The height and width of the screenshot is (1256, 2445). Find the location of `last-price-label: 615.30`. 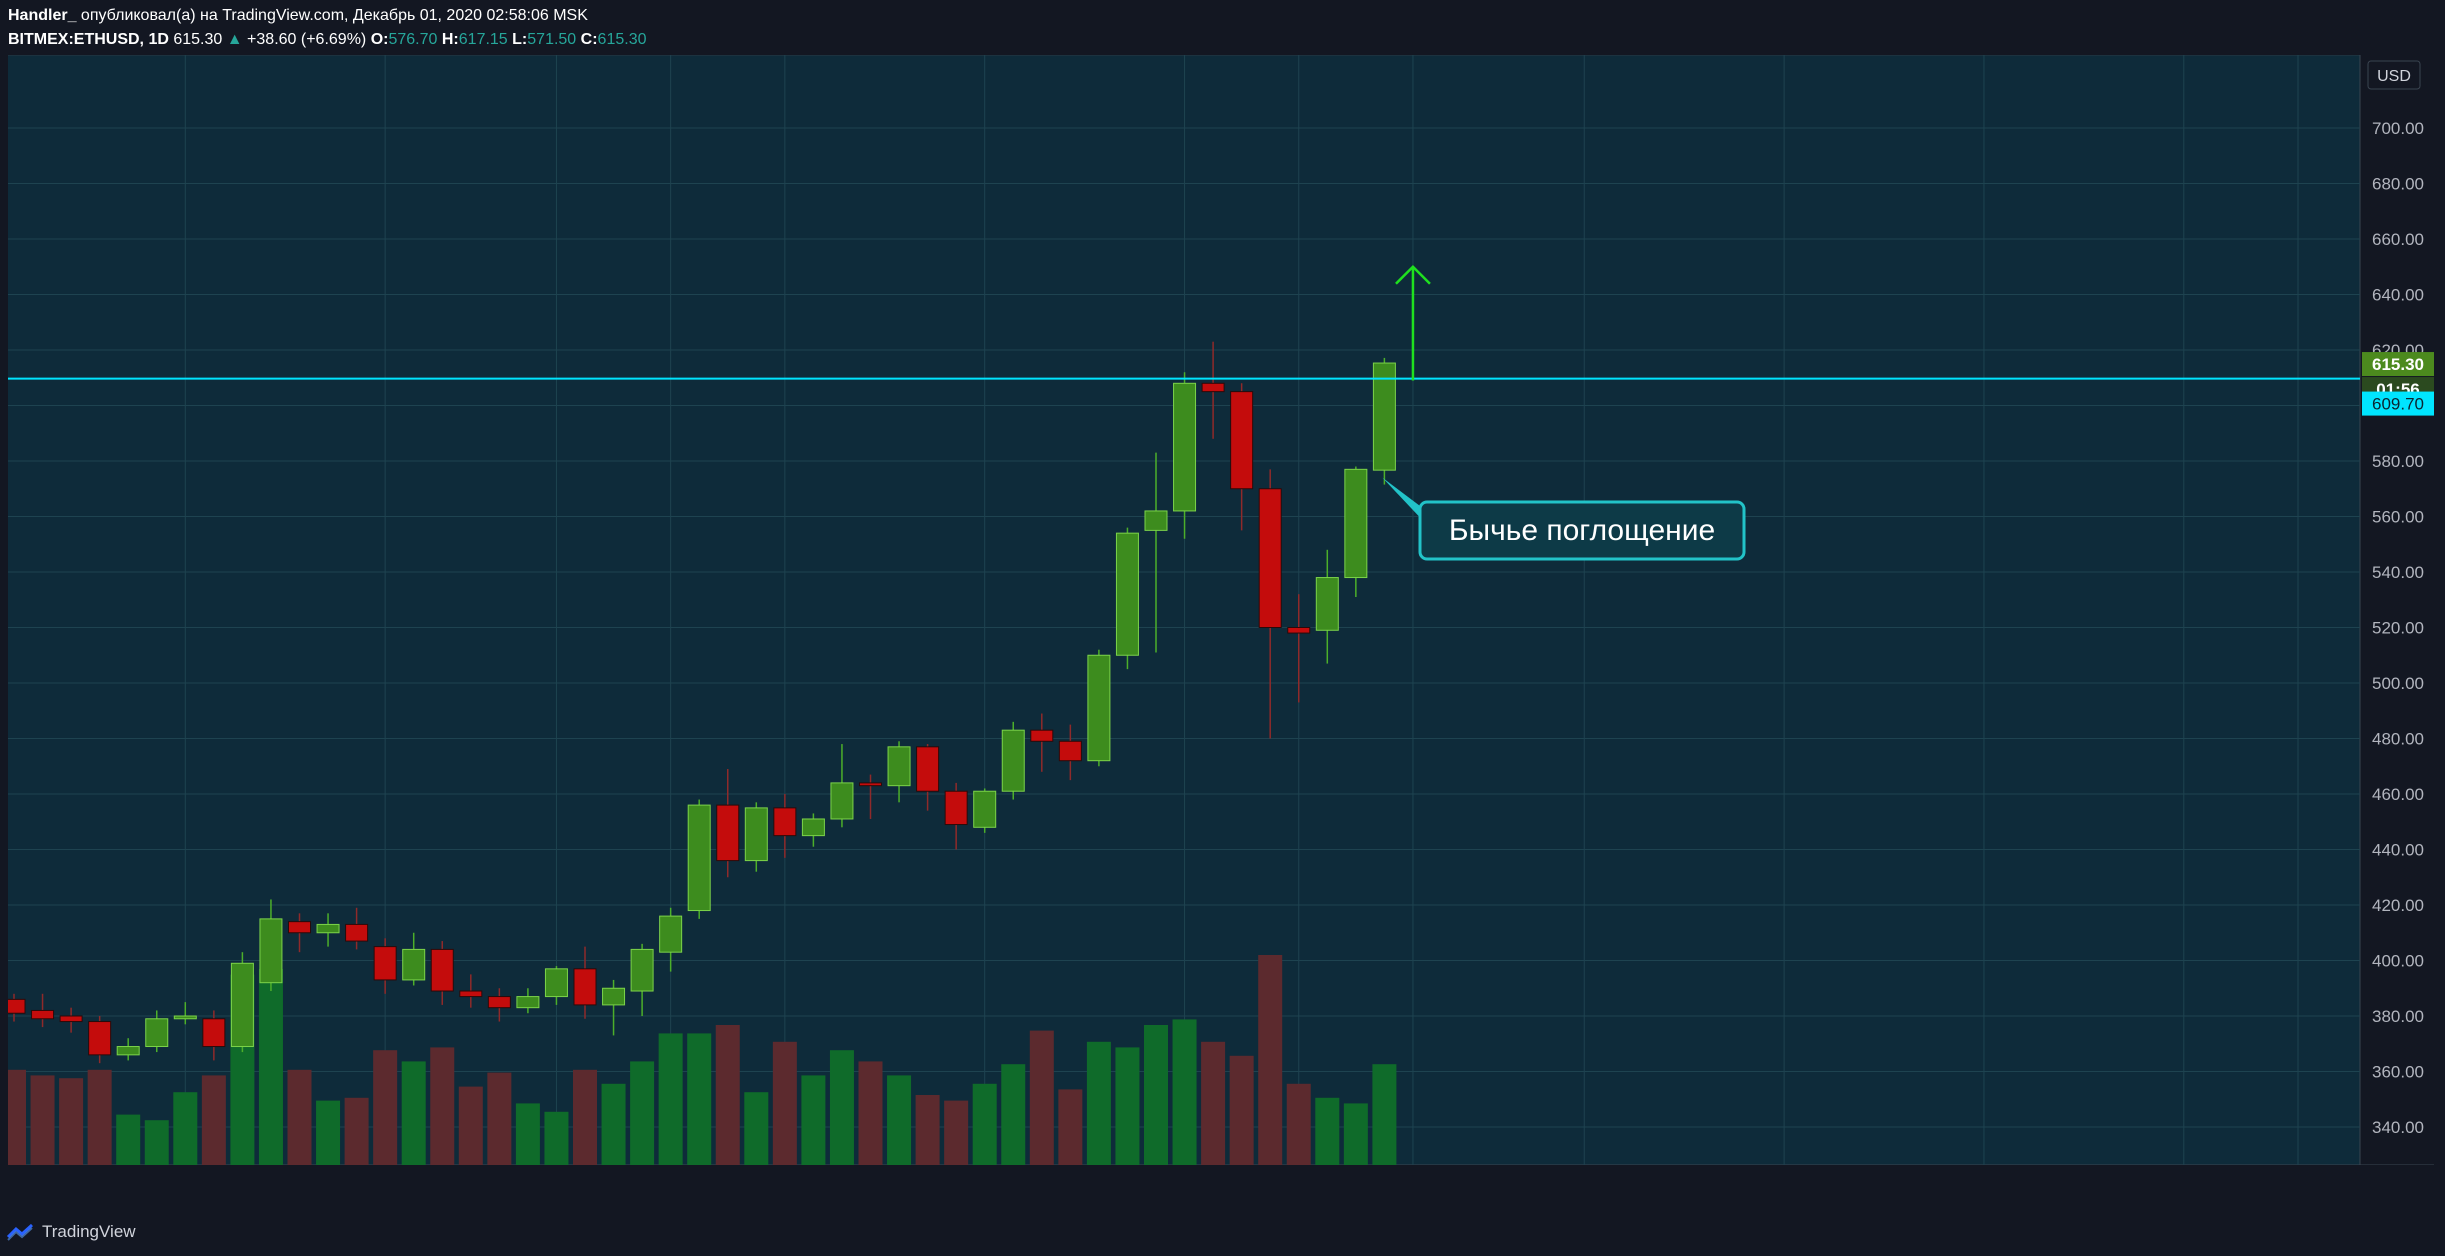

last-price-label: 615.30 is located at coordinates (2398, 364).